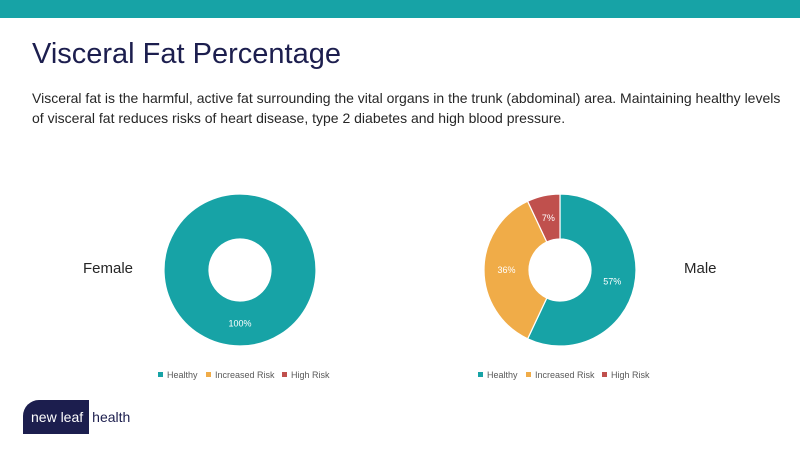 Image resolution: width=800 pixels, height=450 pixels. I want to click on male-data-label-increased-risk: 36%, so click(506, 270).